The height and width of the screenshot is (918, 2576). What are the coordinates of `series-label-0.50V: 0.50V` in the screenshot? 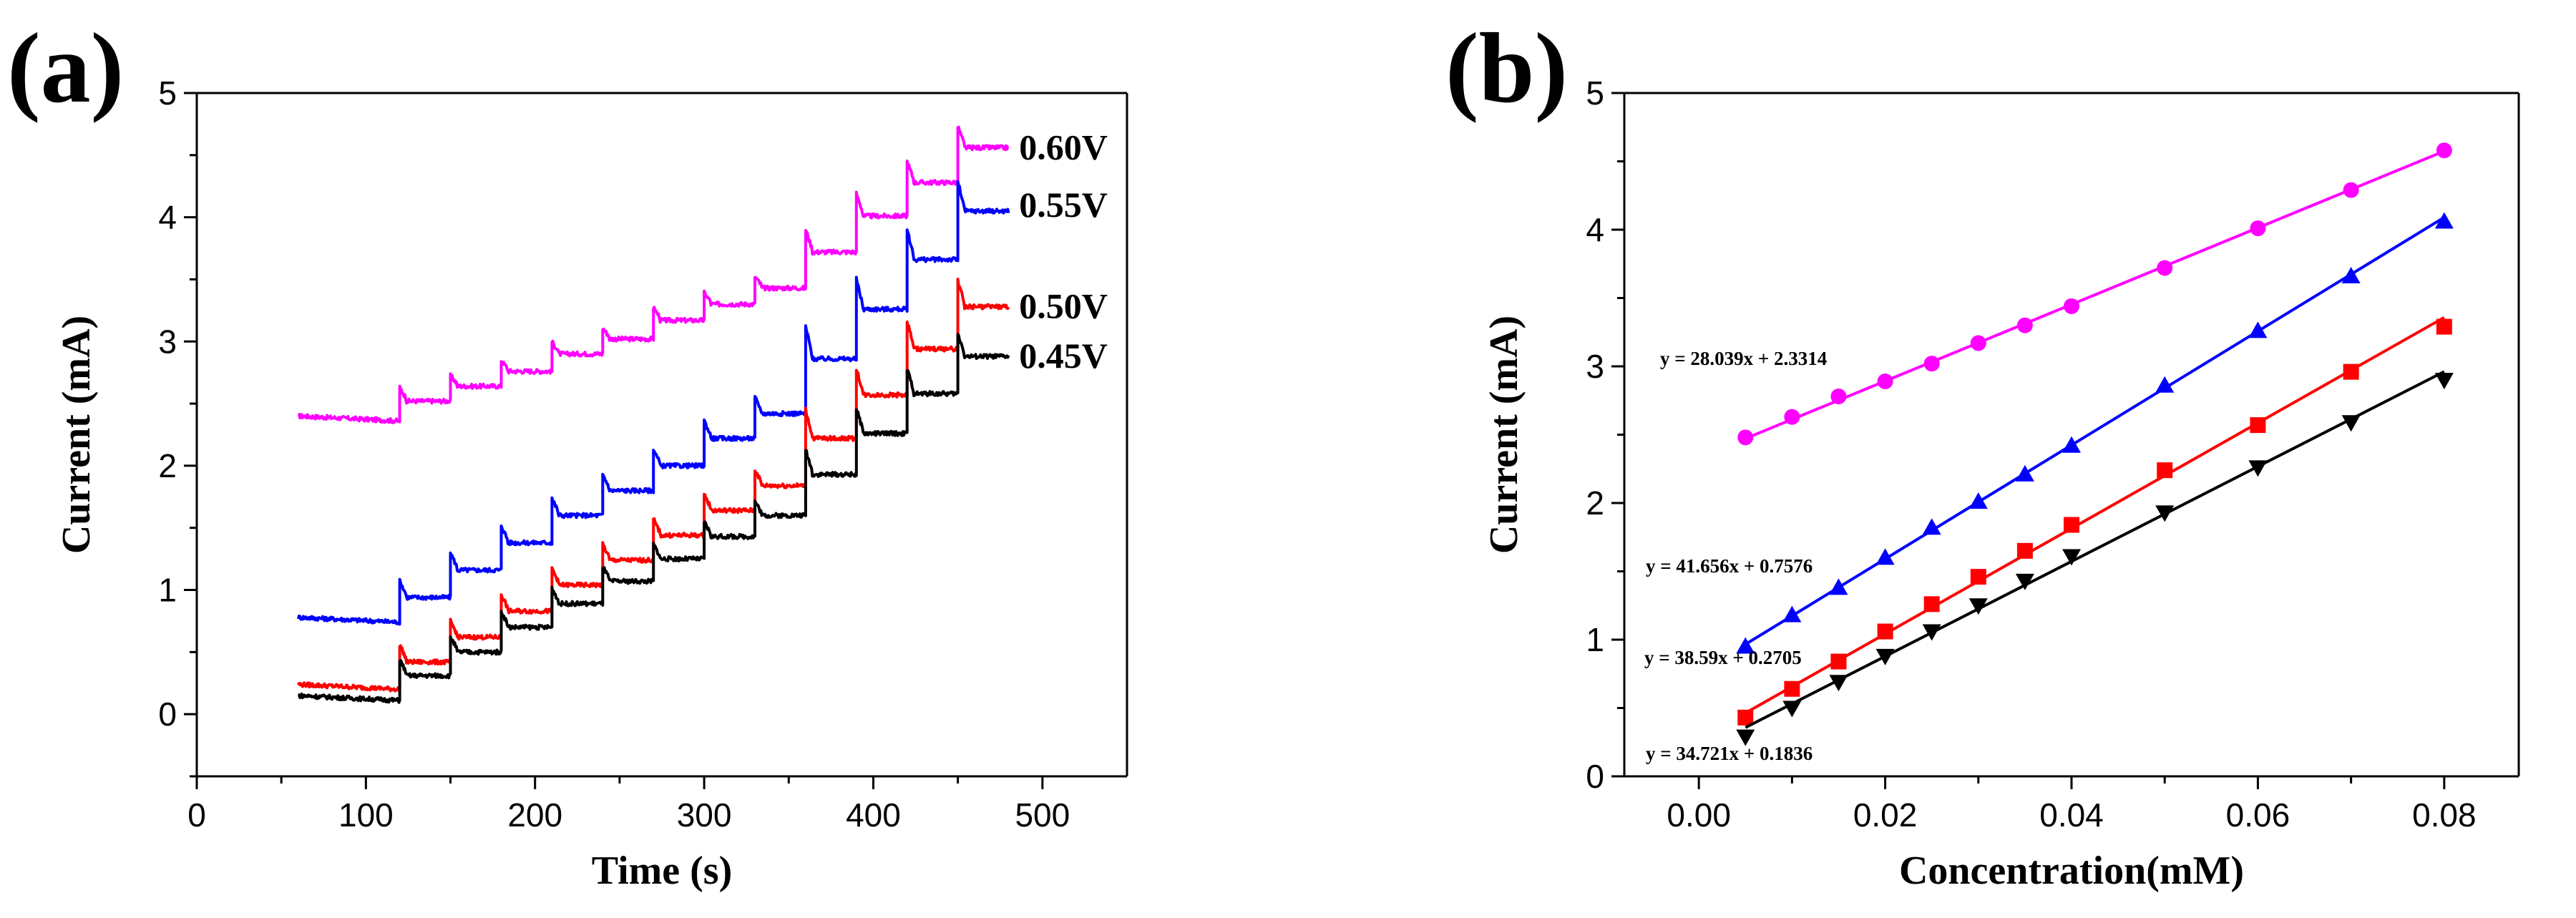 It's located at (1063, 306).